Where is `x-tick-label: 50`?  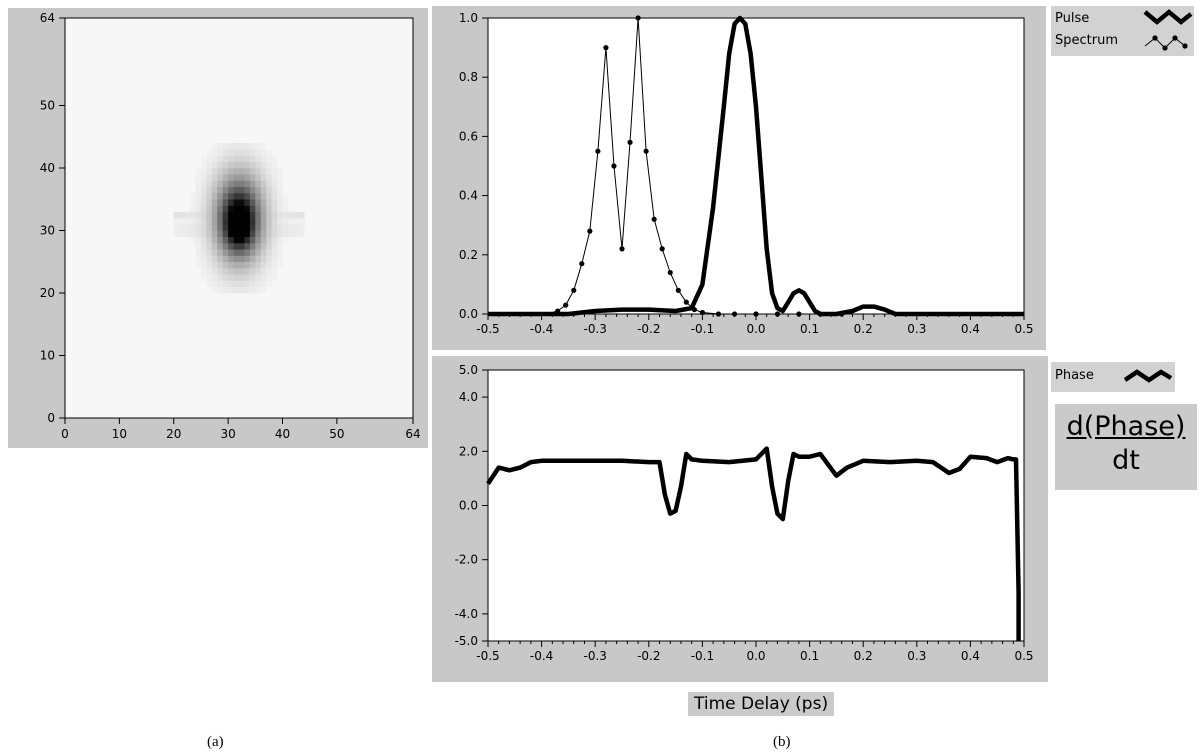
x-tick-label: 50 is located at coordinates (336, 434).